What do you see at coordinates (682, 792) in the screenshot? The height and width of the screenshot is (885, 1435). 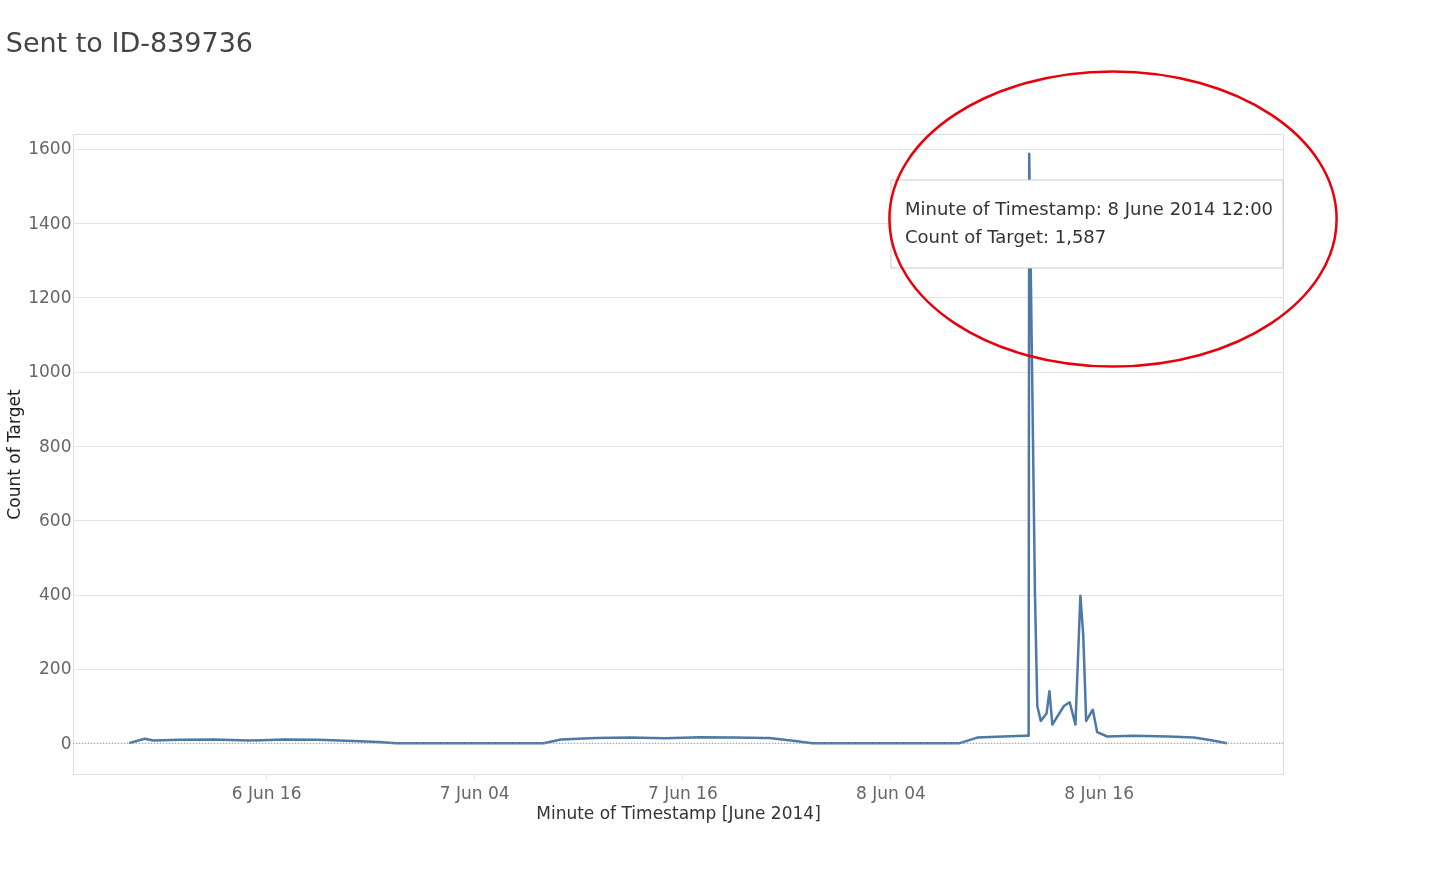 I see `x-tick-label: 7 Jun 16` at bounding box center [682, 792].